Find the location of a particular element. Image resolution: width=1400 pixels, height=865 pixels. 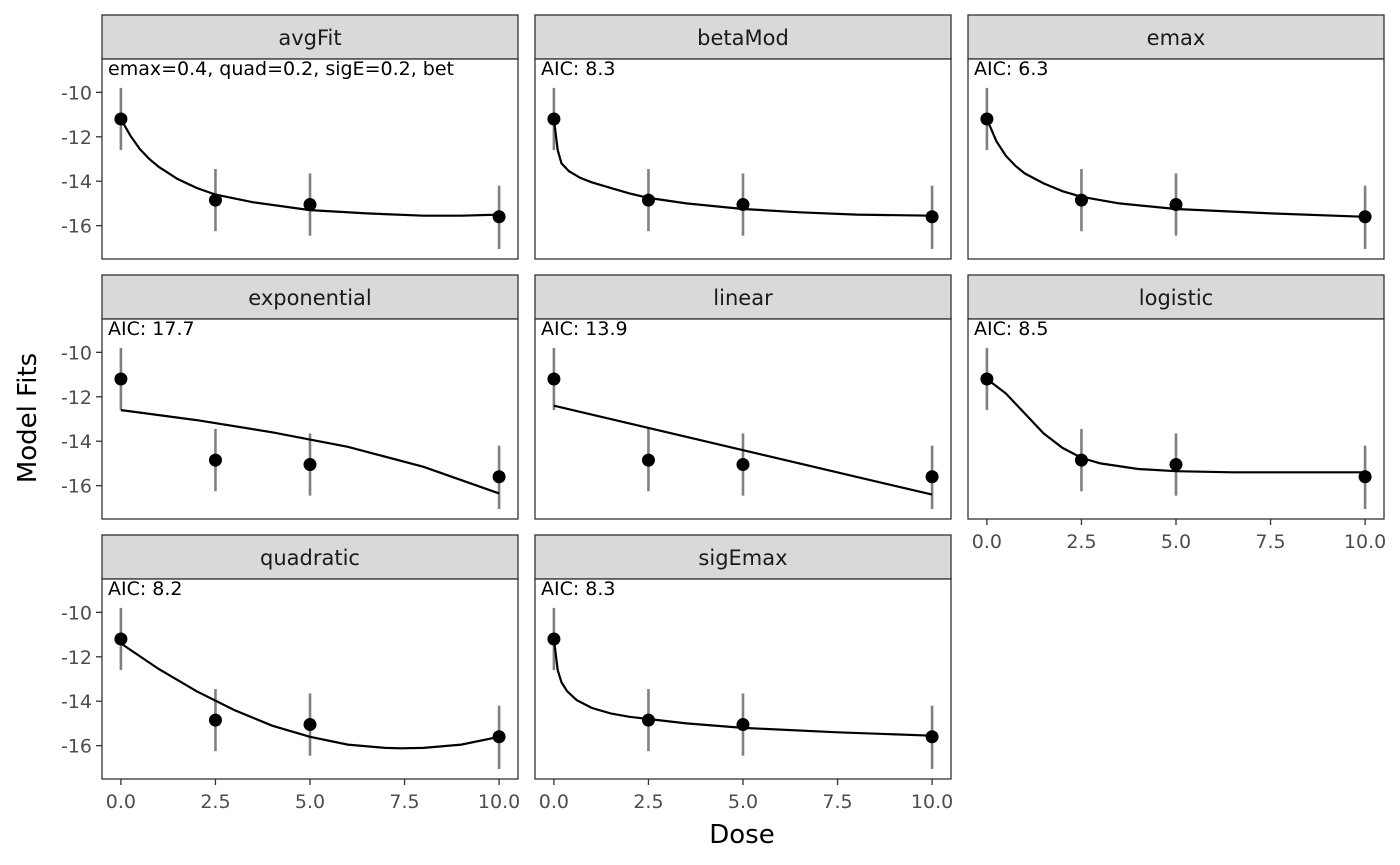

facet-panel-exponential: exponential AIC: 17.7 -10 -12 -14 -16 is located at coordinates (290, 397).